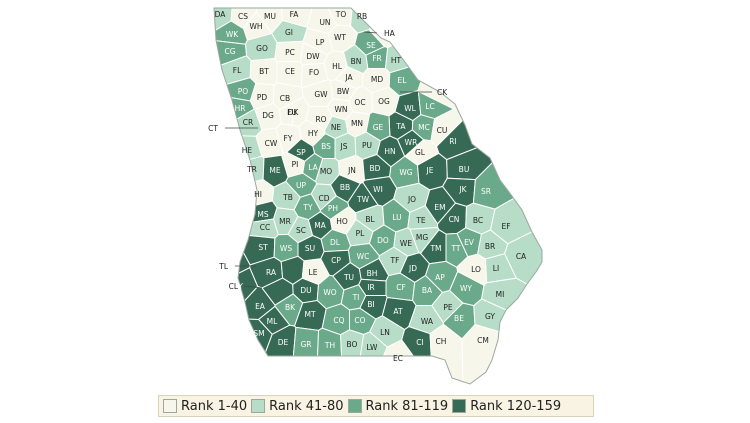 Image resolution: width=750 pixels, height=423 pixels. What do you see at coordinates (378, 127) in the screenshot?
I see `county-label-ge: GE` at bounding box center [378, 127].